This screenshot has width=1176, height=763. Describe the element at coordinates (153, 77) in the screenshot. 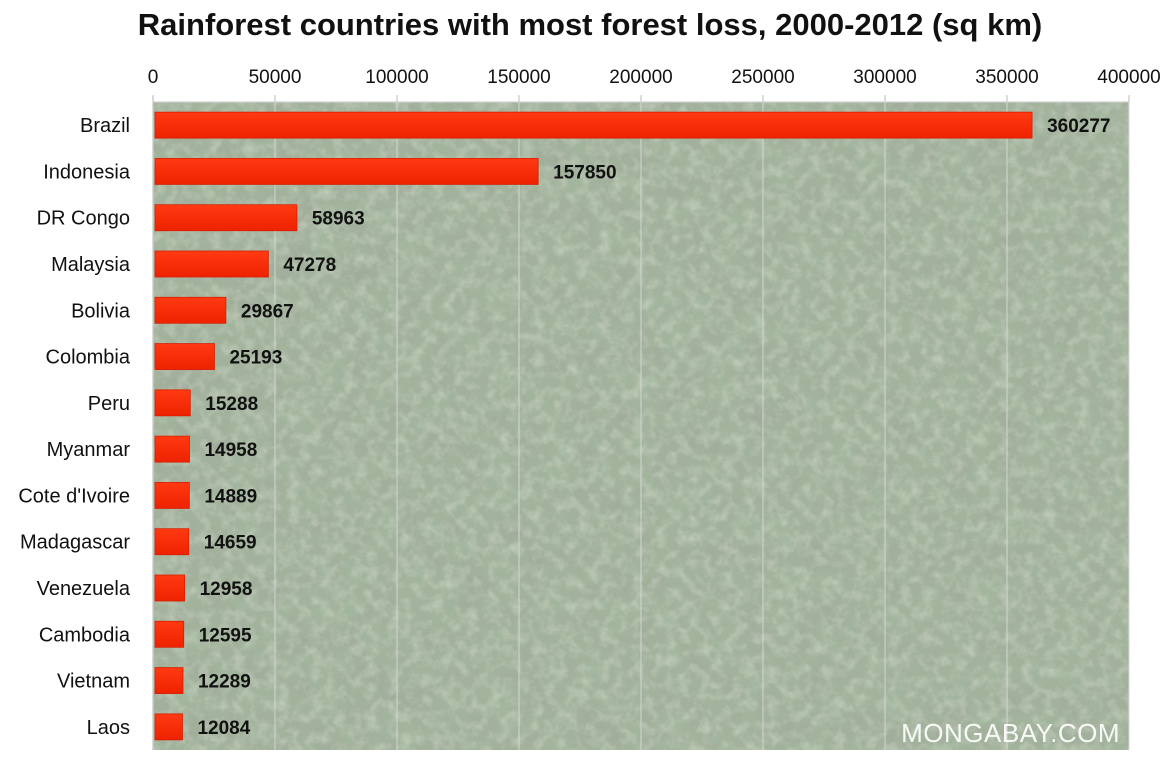

I see `x-tick-label: 0` at that location.